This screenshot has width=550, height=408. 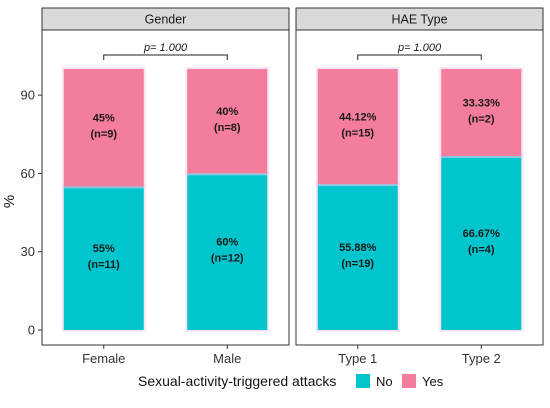 I want to click on data-label-line: (n=8), so click(x=227, y=128).